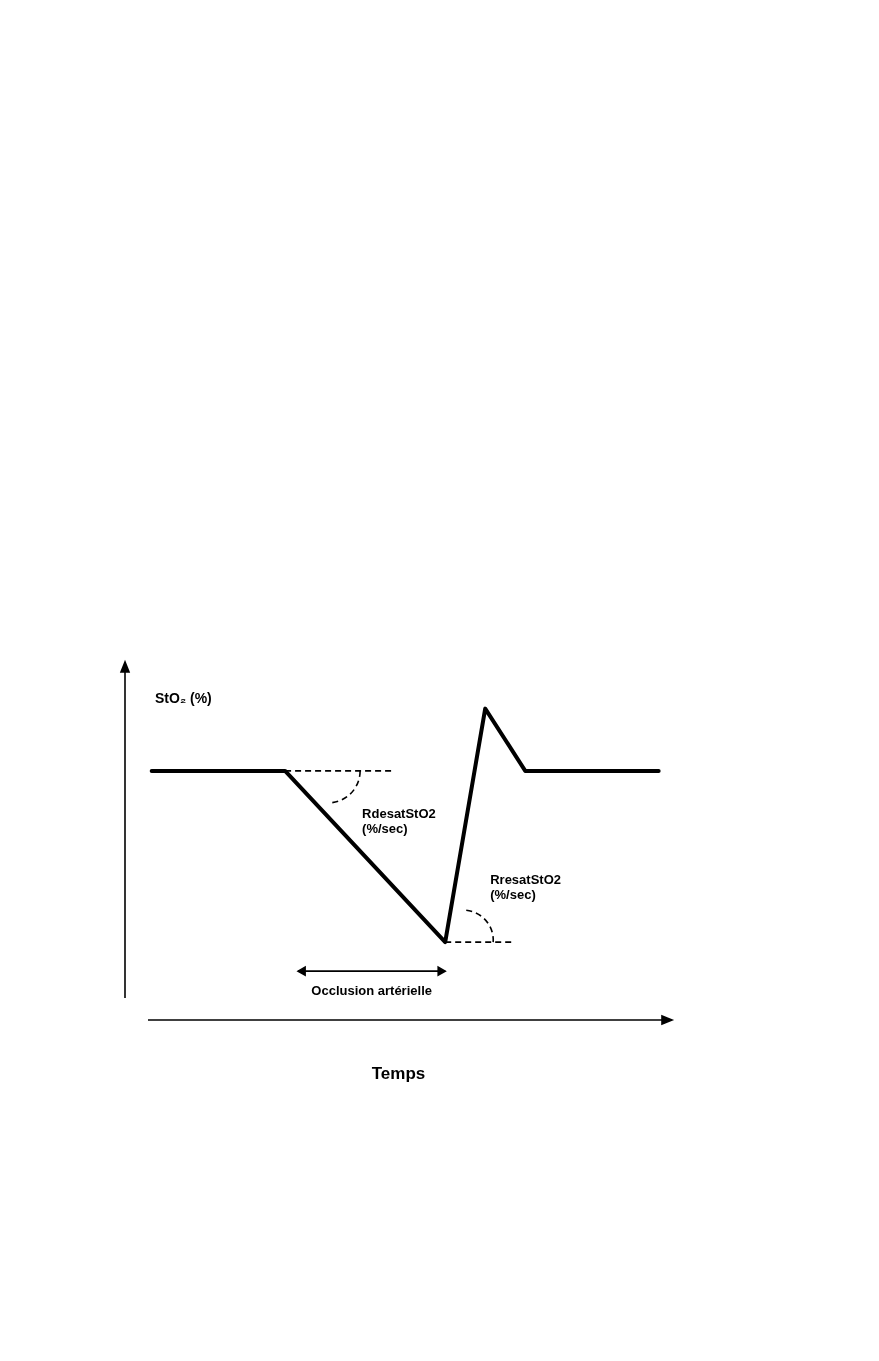  I want to click on annotation: Occlusion artérielle, so click(371, 991).